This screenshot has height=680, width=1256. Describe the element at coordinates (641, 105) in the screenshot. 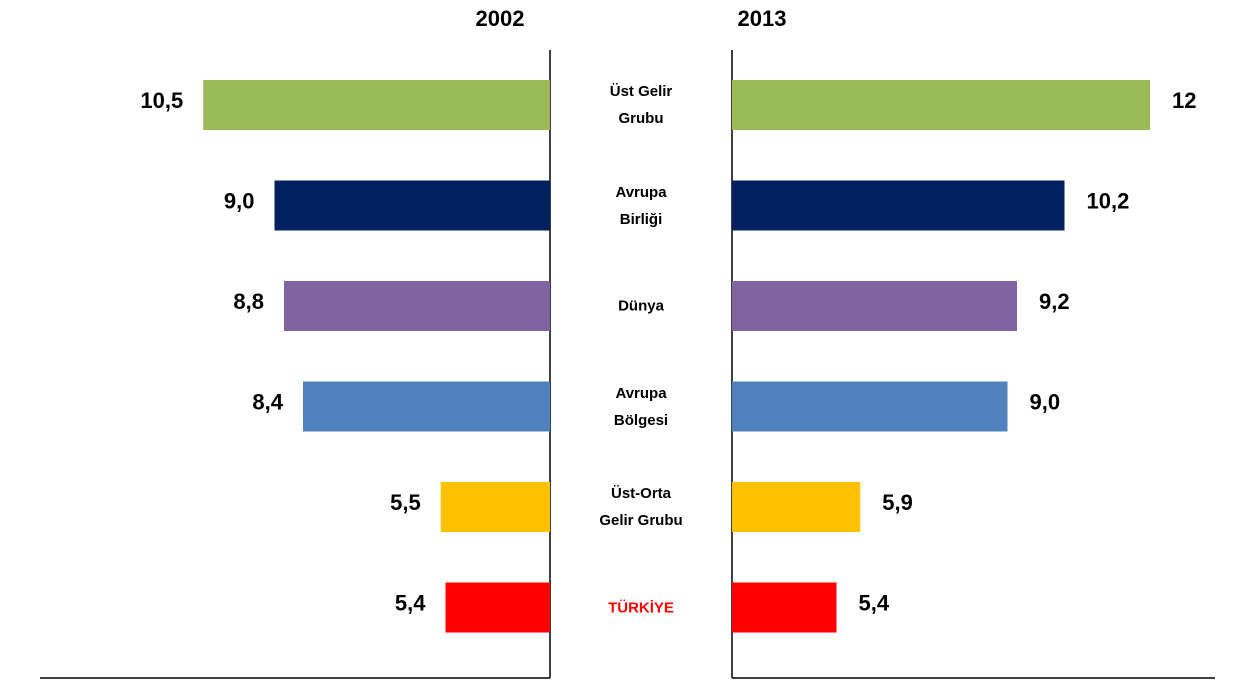

I see `category-label: Üst Gelir Grubu` at that location.